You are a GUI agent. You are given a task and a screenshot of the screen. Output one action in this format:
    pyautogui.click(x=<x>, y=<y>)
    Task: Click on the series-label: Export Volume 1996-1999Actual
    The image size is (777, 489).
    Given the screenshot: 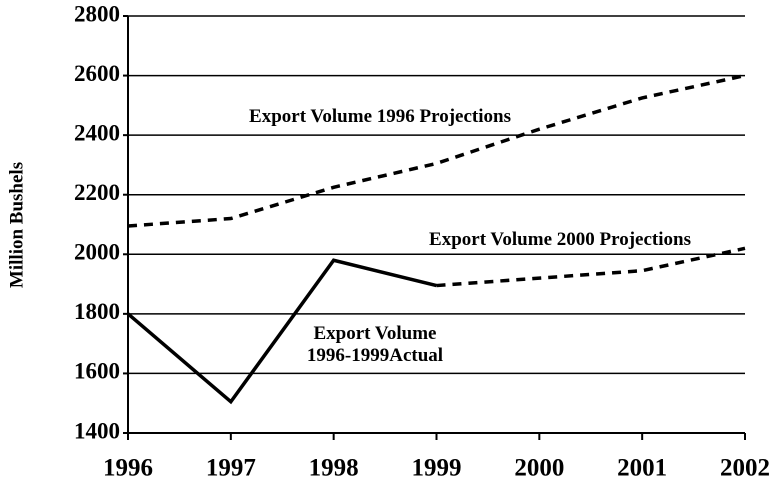 What is the action you would take?
    pyautogui.click(x=375, y=344)
    